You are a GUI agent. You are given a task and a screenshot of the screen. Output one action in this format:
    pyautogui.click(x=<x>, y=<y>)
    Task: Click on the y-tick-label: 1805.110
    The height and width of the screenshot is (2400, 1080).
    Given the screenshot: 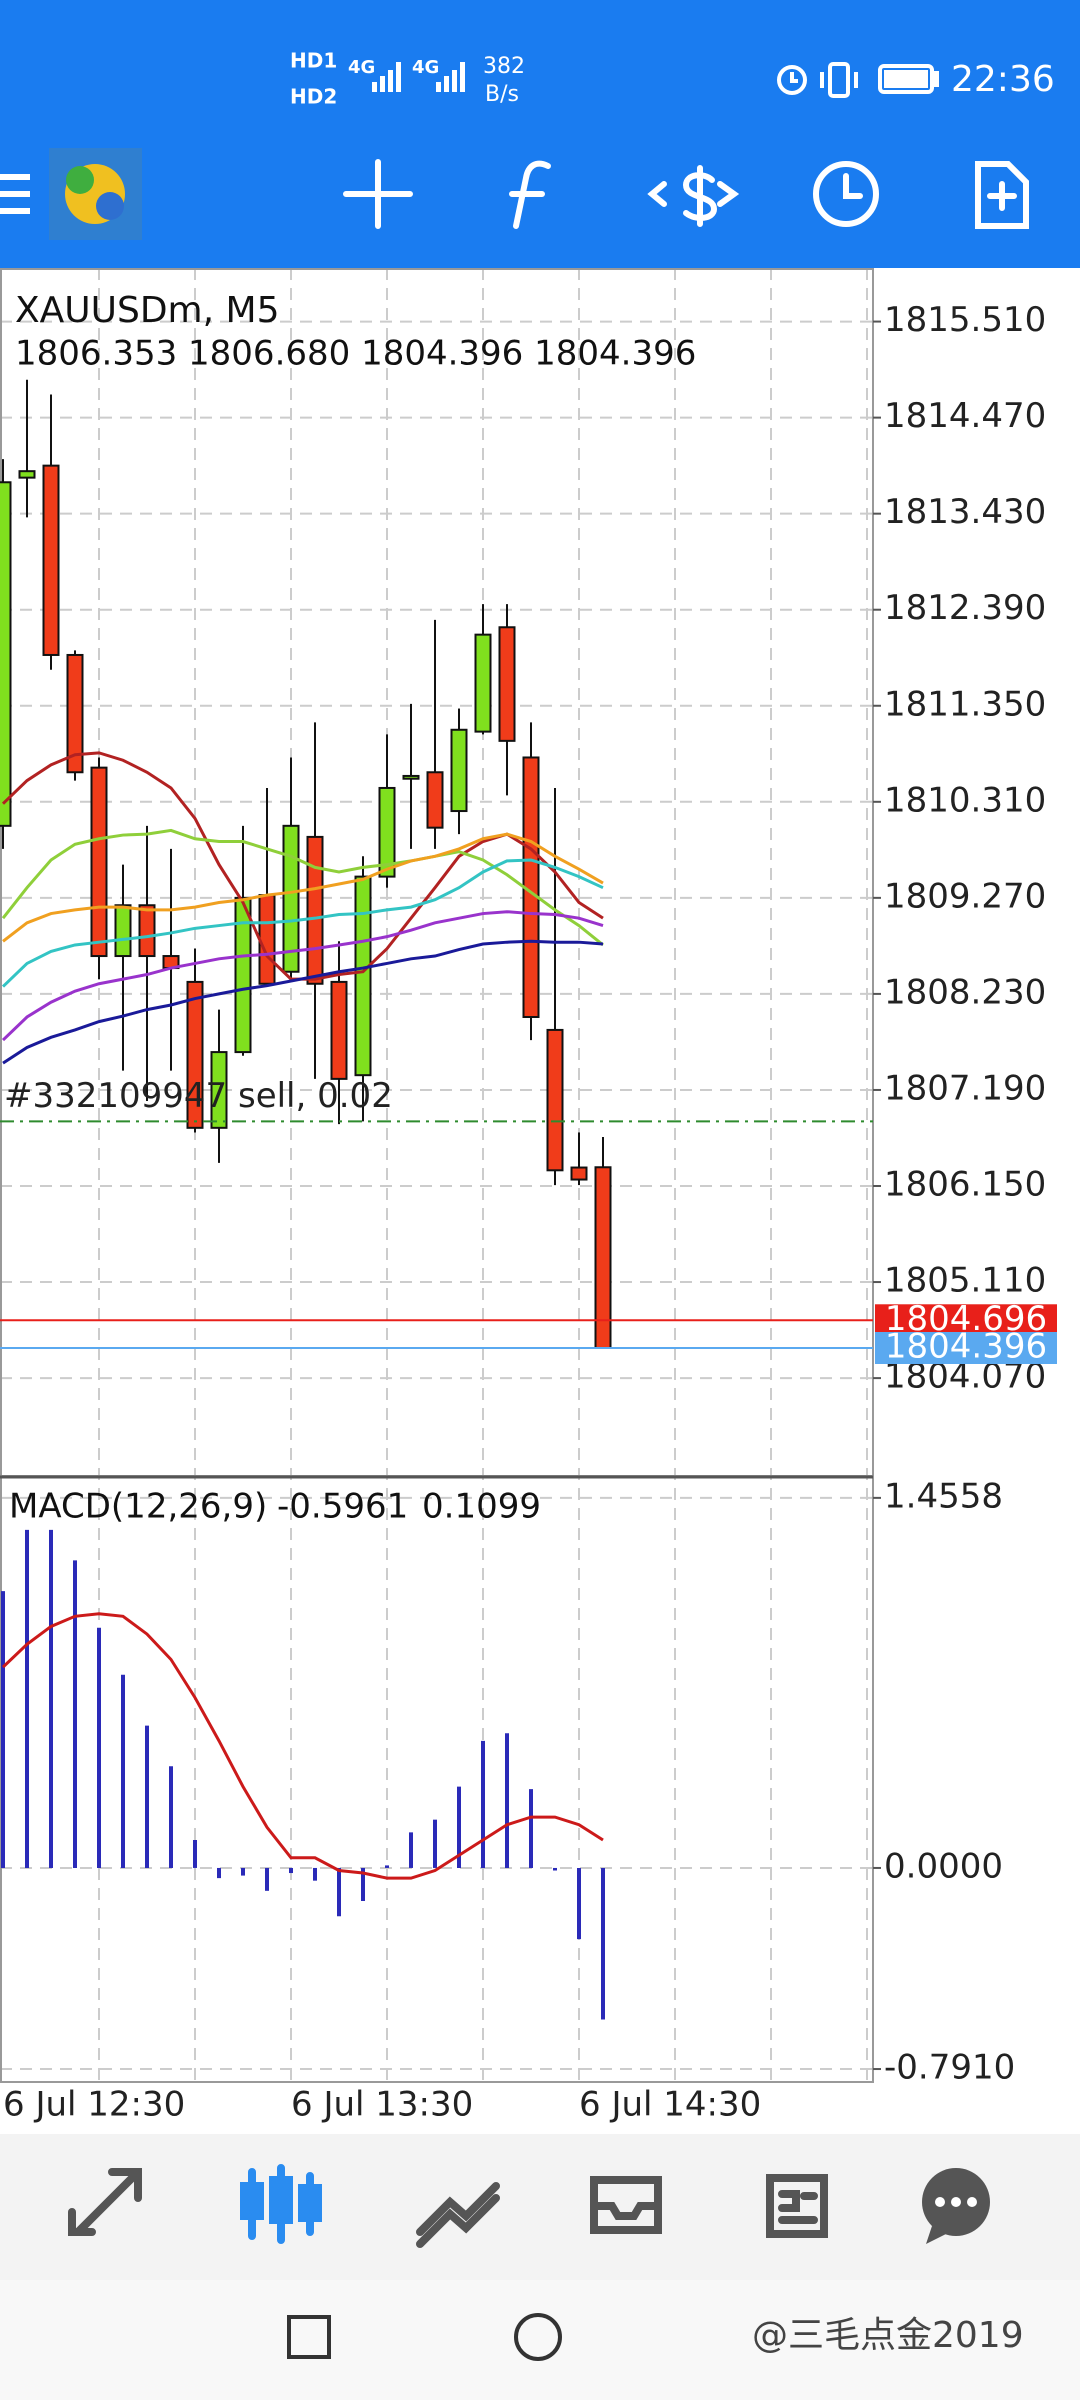 What is the action you would take?
    pyautogui.click(x=965, y=1281)
    